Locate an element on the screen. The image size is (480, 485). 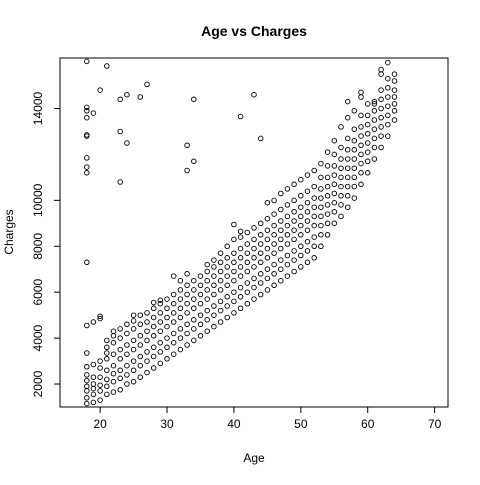
x-tick-label: 40 is located at coordinates (234, 424).